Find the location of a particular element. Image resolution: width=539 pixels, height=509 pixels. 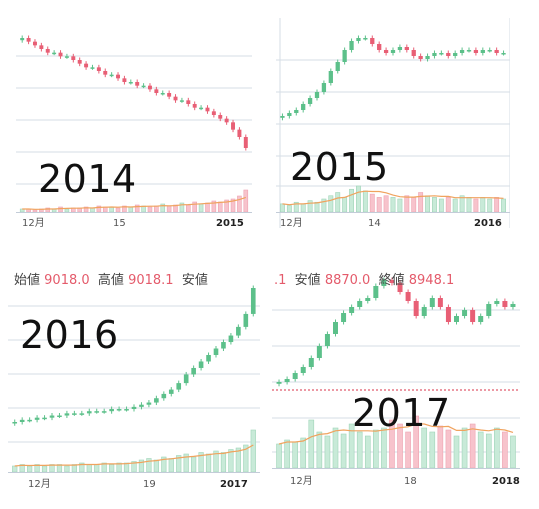

price-header: 始値 9018.0 高値 9018.1 安値 is located at coordinates (111, 280).